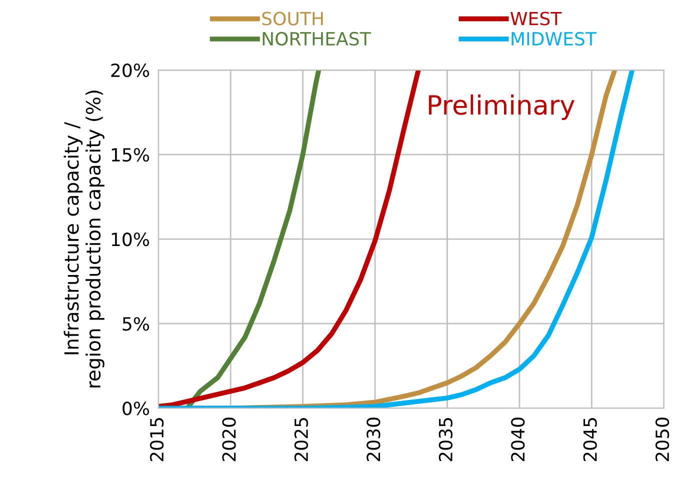 The height and width of the screenshot is (483, 674). What do you see at coordinates (253, 239) in the screenshot?
I see `line-series` at bounding box center [253, 239].